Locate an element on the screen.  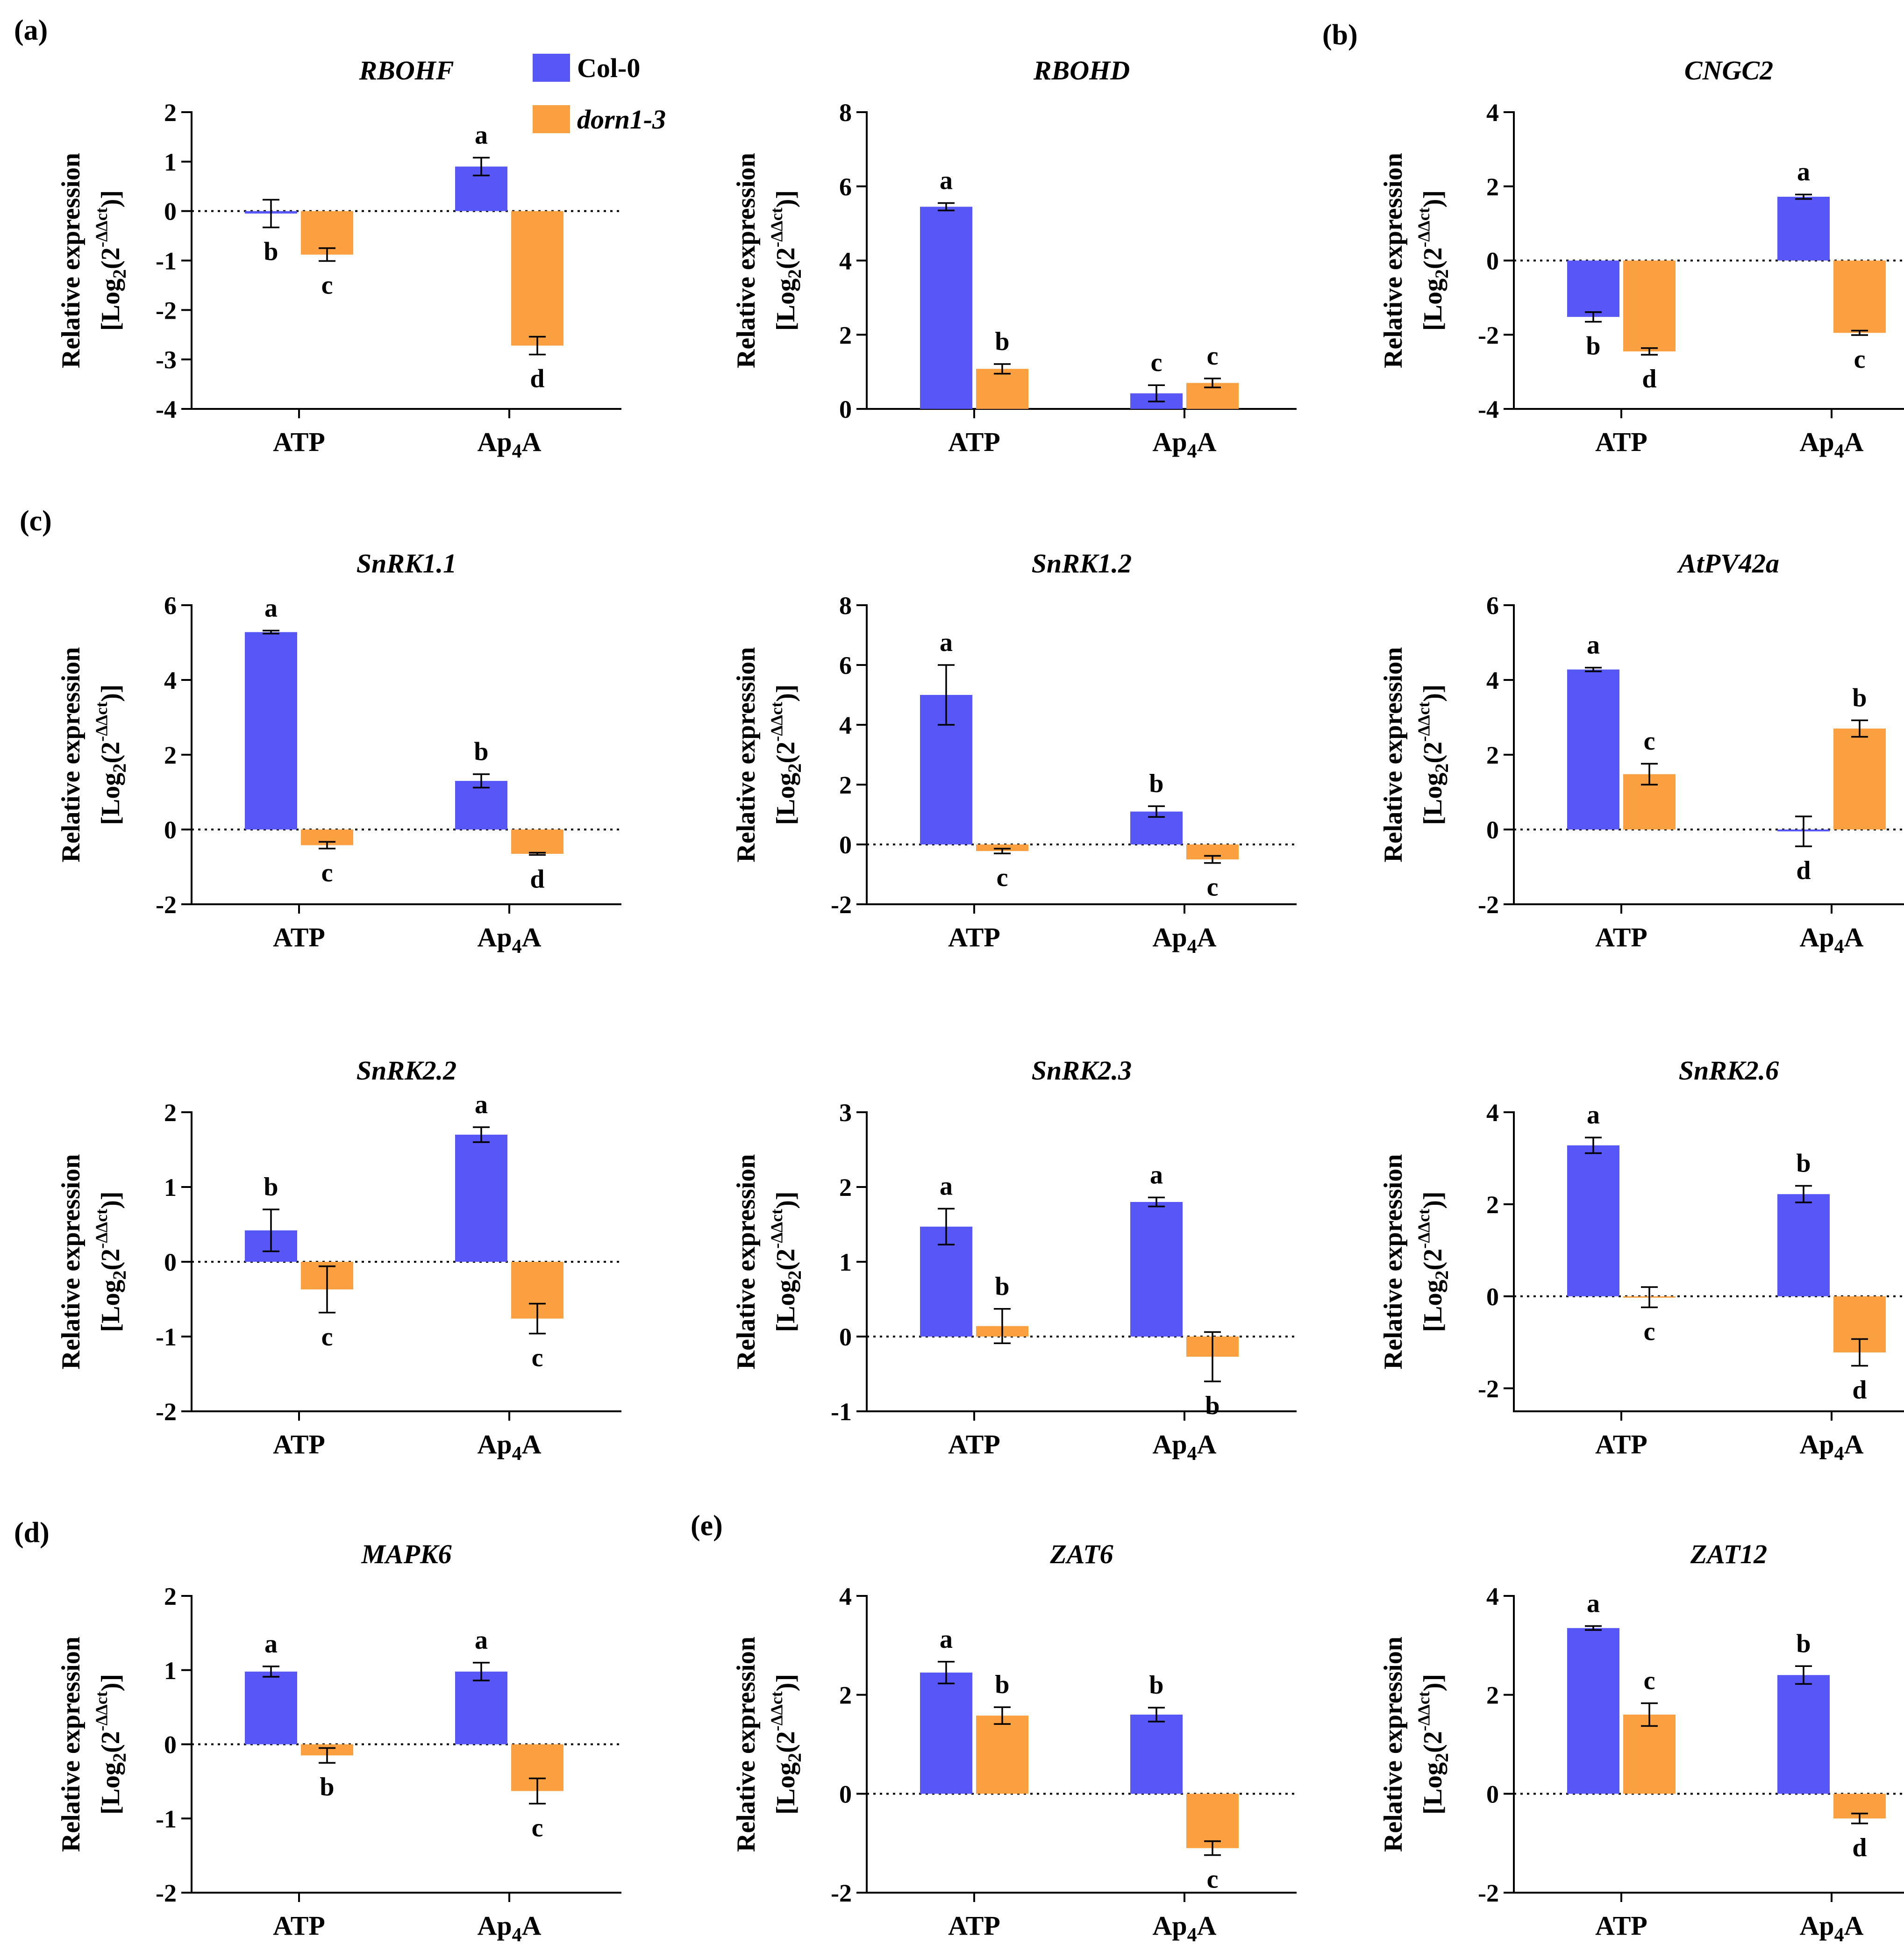
panel-label-a: (a) is located at coordinates (31, 30).